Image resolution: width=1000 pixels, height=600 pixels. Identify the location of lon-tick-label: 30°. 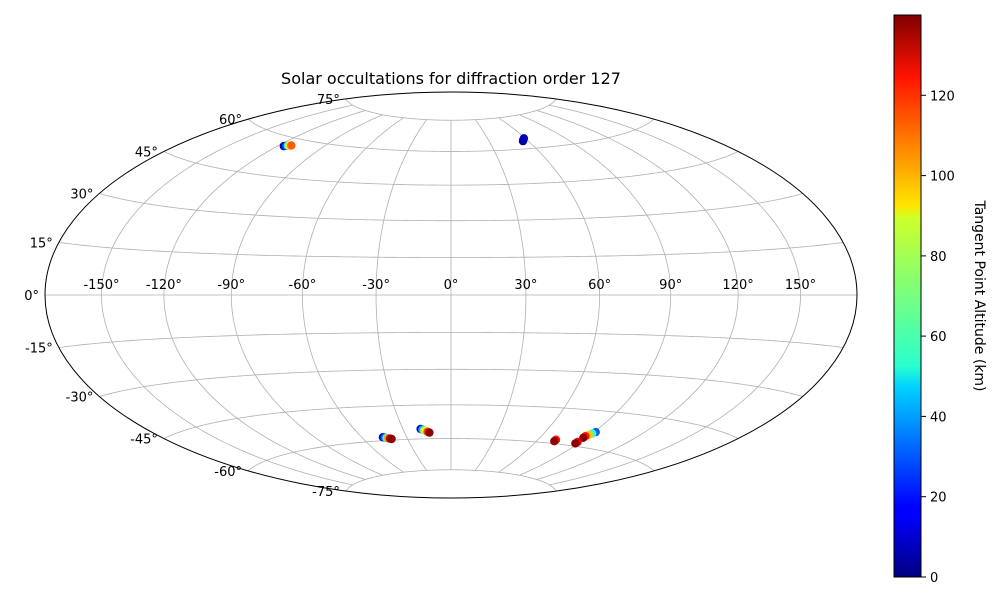
(525, 285).